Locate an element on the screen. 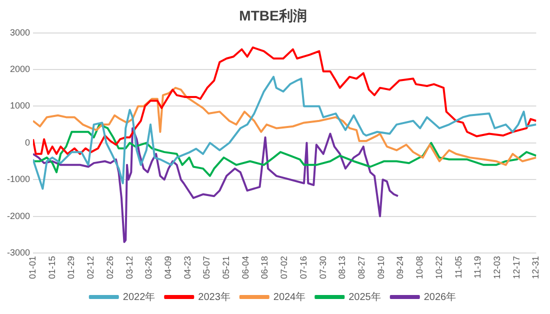 Image resolution: width=550 pixels, height=314 pixels. y-tick-label: -1000 is located at coordinates (18, 179).